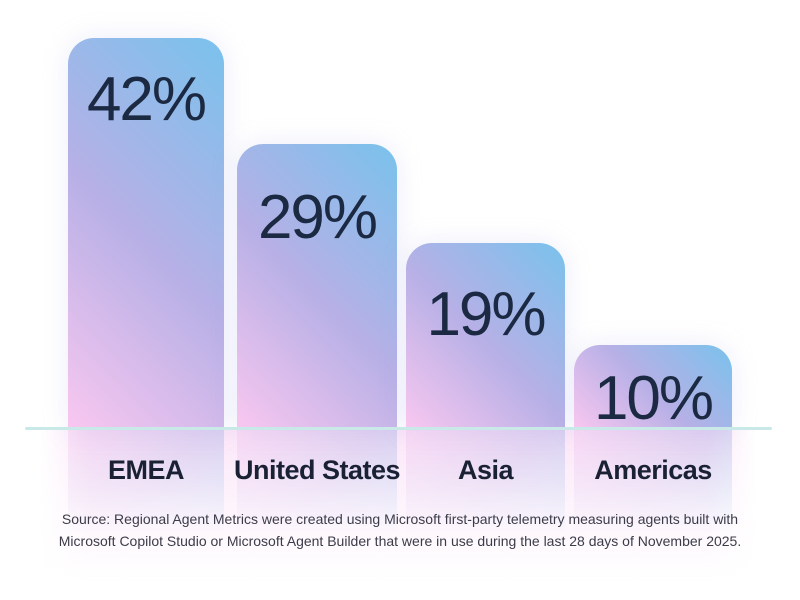  Describe the element at coordinates (146, 496) in the screenshot. I see `bar-reflection-emea` at that location.